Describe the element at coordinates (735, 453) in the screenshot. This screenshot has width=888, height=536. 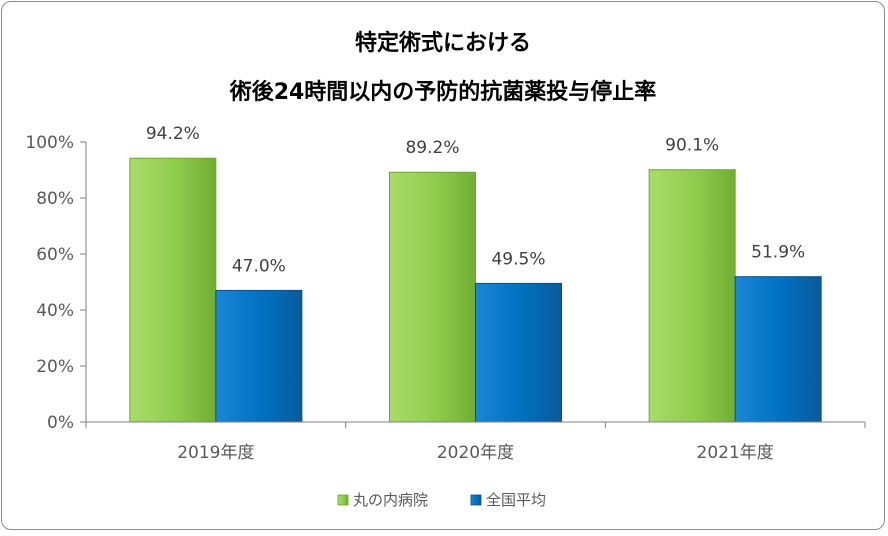
I see `x-category-label: 2021年度` at that location.